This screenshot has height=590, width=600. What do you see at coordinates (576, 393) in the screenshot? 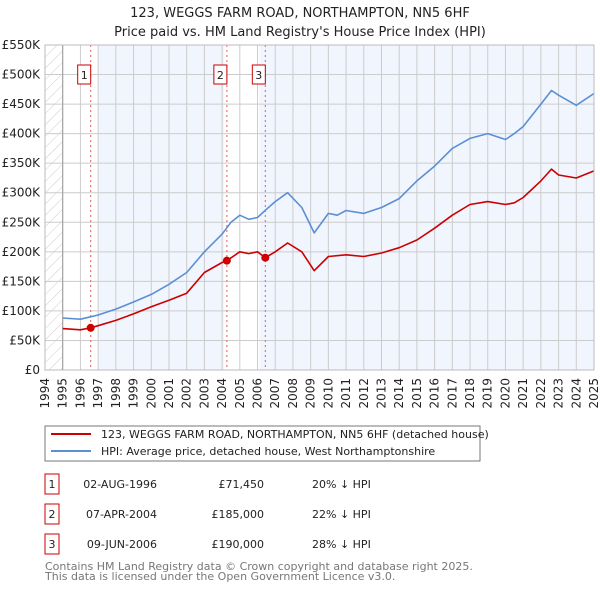
I see `x-tick-label: 2024` at bounding box center [576, 393].